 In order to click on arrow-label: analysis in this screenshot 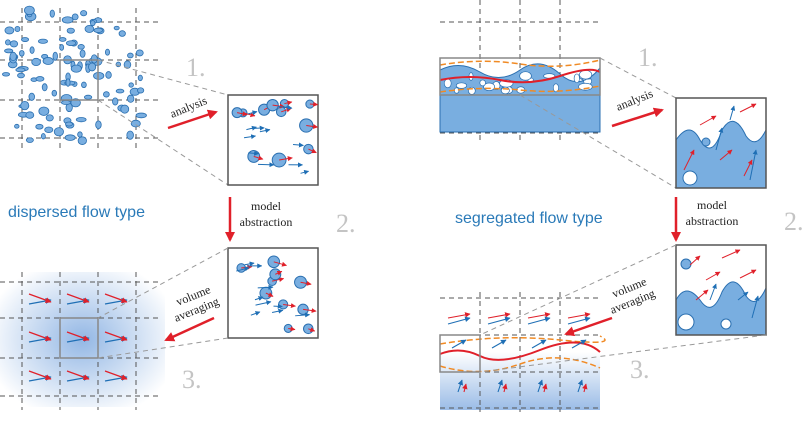, I will do `click(634, 100)`.